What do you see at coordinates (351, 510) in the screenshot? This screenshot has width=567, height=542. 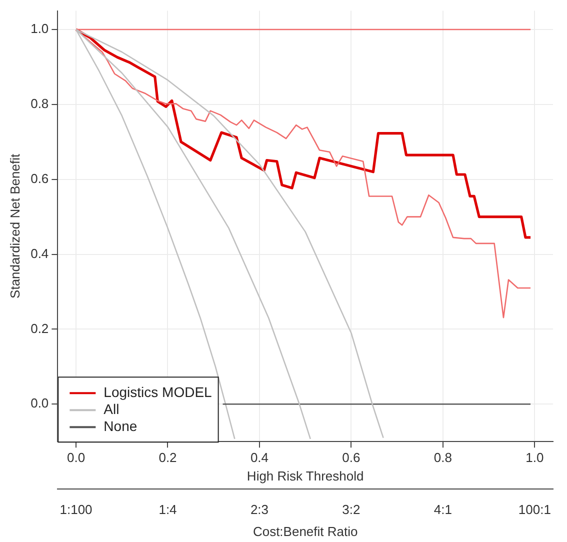 I see `text: 3:2` at bounding box center [351, 510].